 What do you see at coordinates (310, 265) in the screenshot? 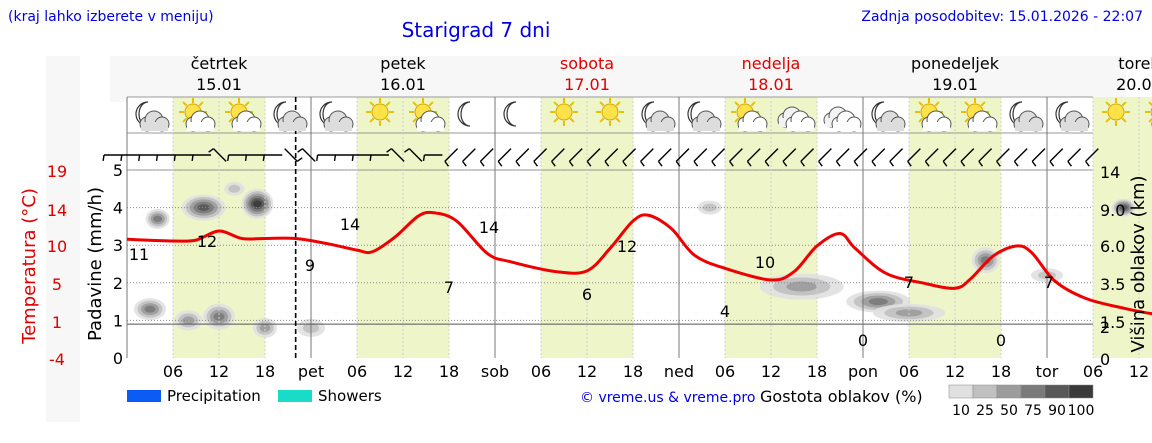
I see `temperature-label: 9` at bounding box center [310, 265].